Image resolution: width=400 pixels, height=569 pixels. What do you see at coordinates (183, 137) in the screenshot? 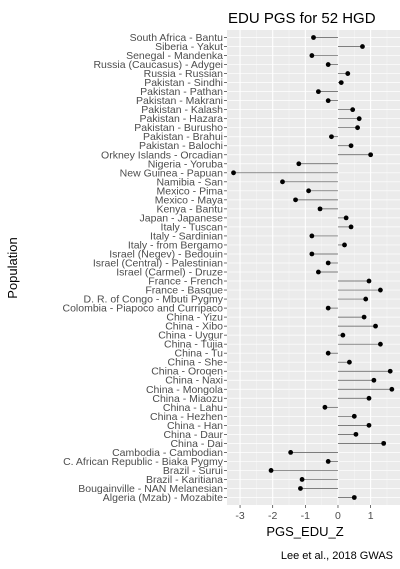
I see `y-tick-label: Pakistan - Brahui` at bounding box center [183, 137].